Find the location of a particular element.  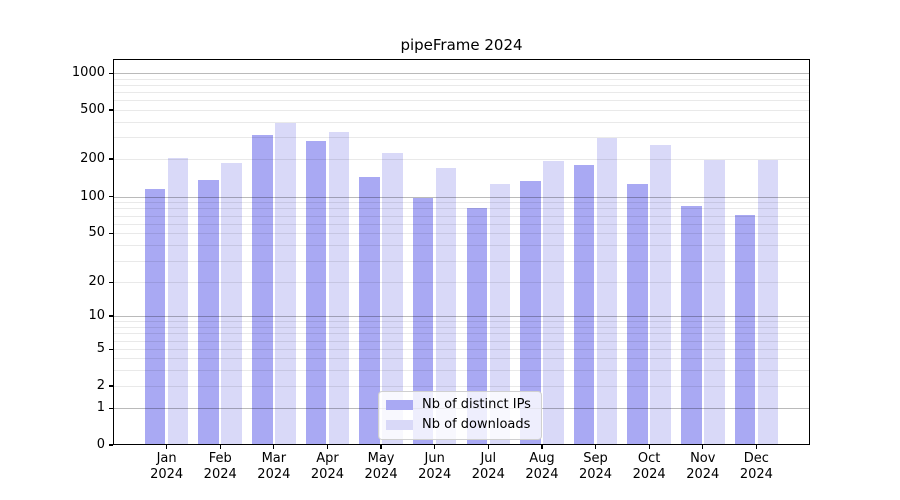

bar-distinct-ips-jul is located at coordinates (477, 326).